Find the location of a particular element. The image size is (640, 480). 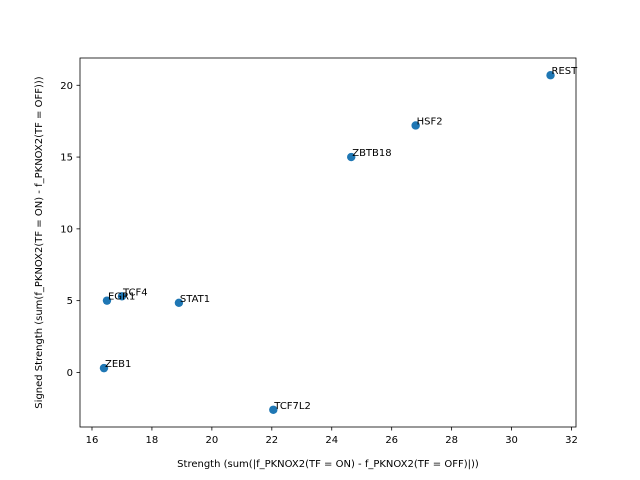

x-tick-label: 32 is located at coordinates (571, 440).